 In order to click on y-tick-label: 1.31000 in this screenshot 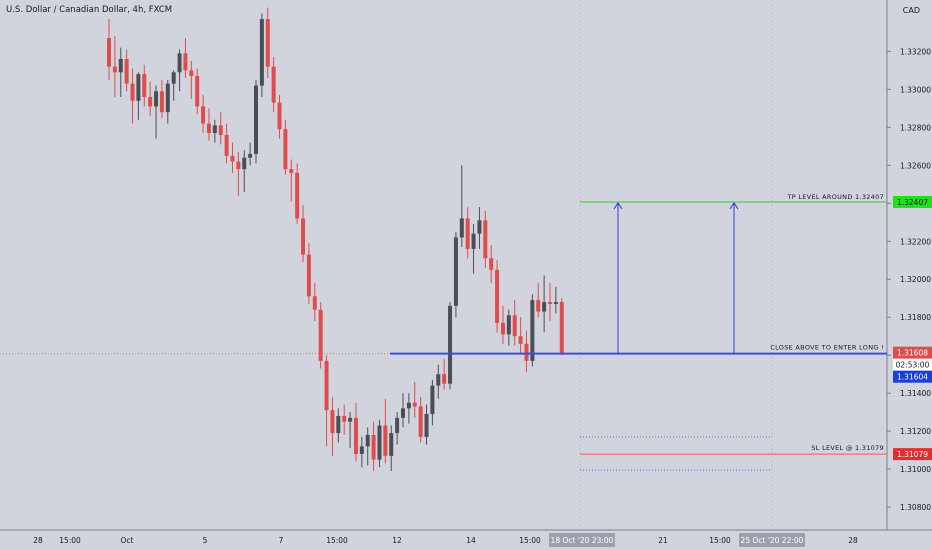, I will do `click(915, 469)`.